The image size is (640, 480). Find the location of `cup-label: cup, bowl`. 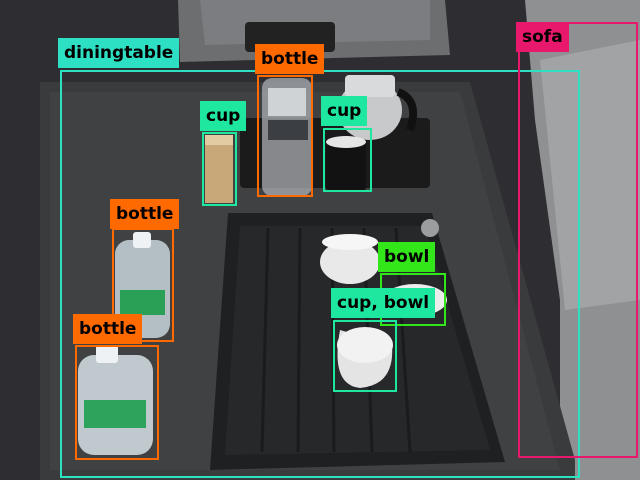

cup-label: cup, bowl is located at coordinates (383, 303).